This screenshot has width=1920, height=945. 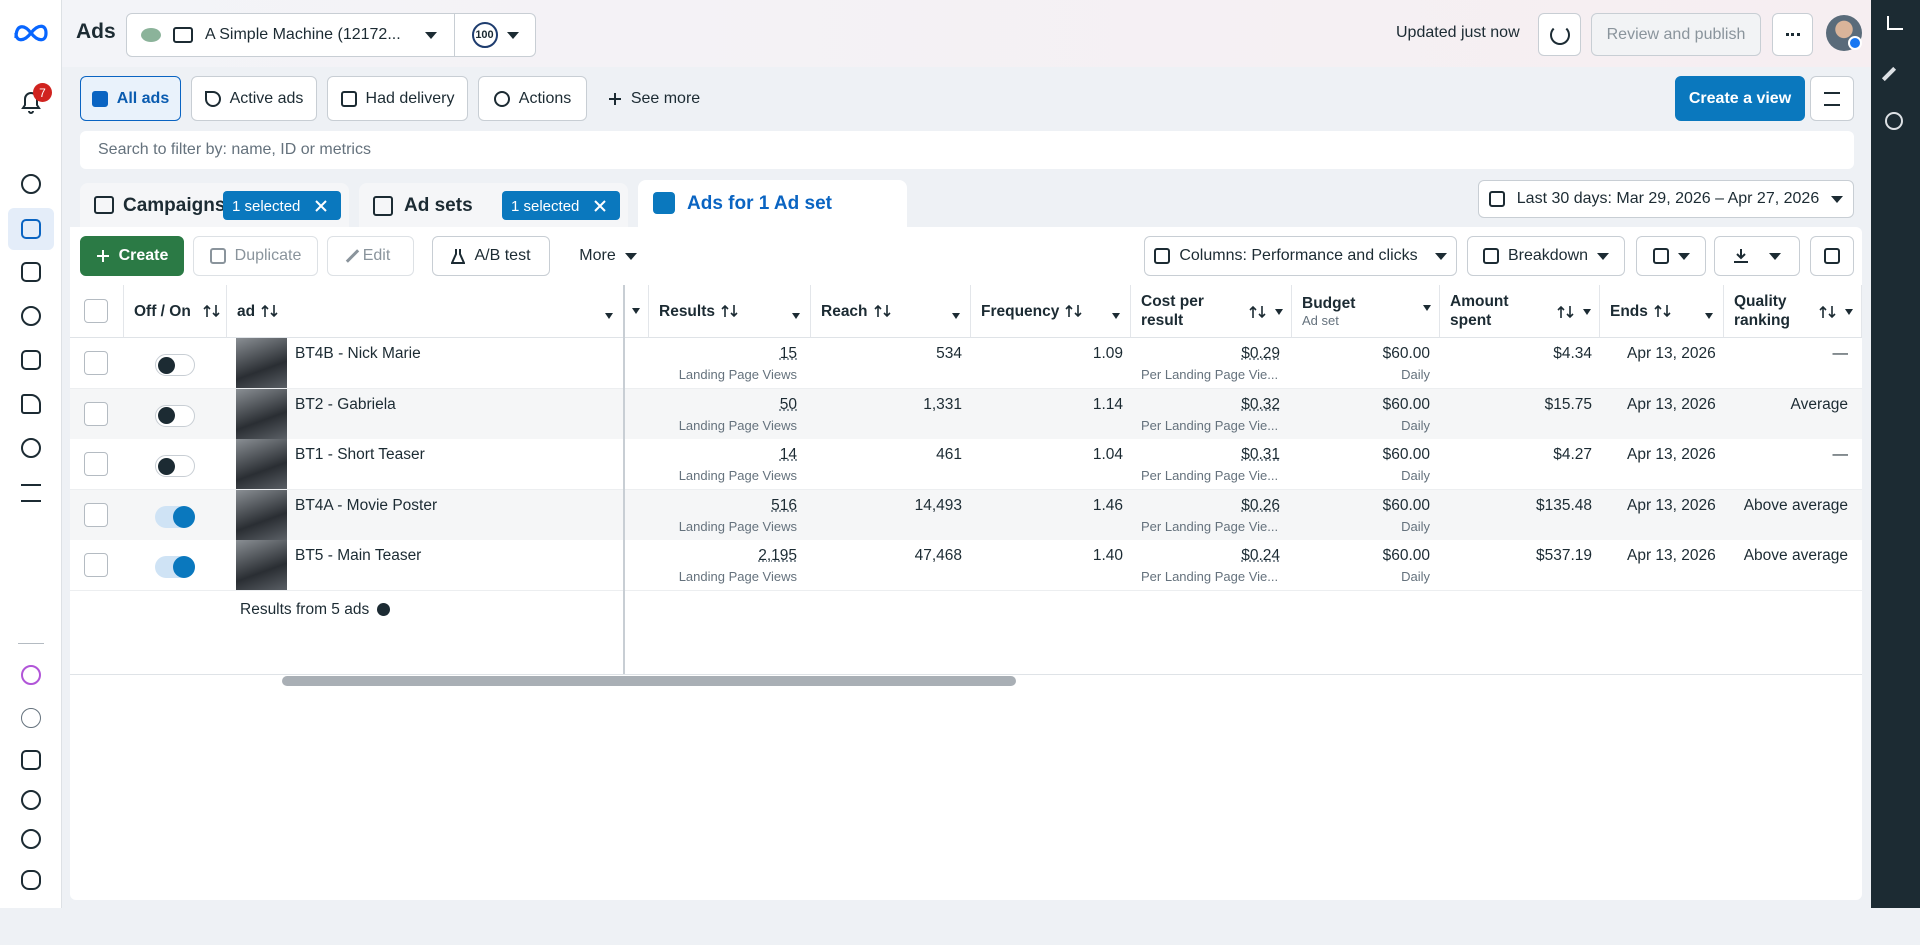 I want to click on duplicate-button: Duplicate, so click(x=255, y=256).